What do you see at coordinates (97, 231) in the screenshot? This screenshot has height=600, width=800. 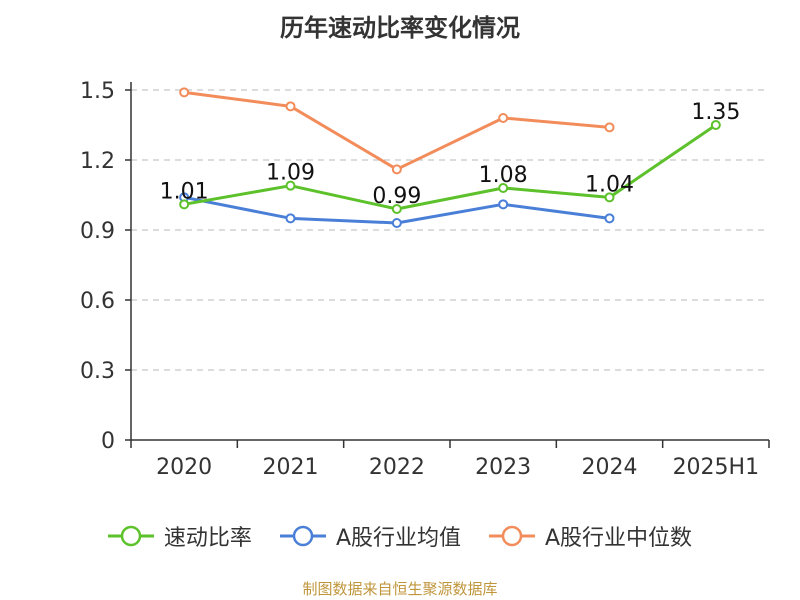 I see `y-tick-label: 0.9` at bounding box center [97, 231].